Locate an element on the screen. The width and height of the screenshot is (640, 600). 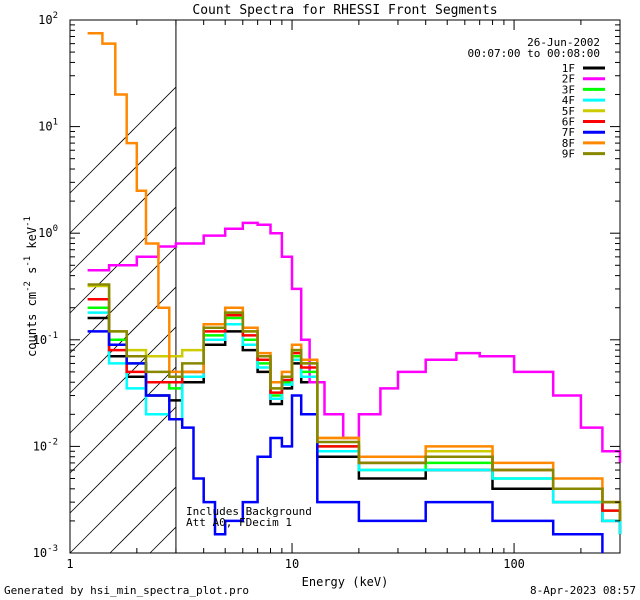
footer-date: 8-Apr-2023 08:57 is located at coordinates (583, 590).